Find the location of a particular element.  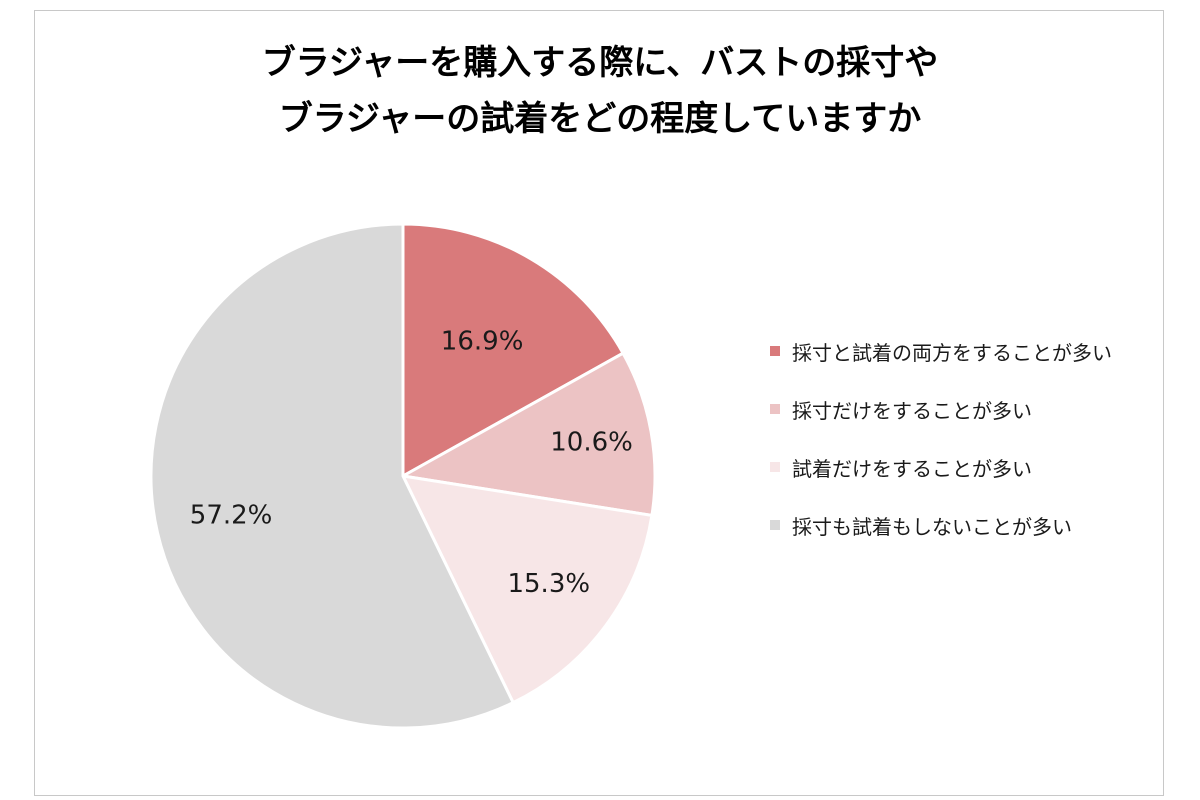

chart-title: ブラジャーを購入する際に、バストの採寸や ブラジャーの試着をどの程度していますか is located at coordinates (600, 91).